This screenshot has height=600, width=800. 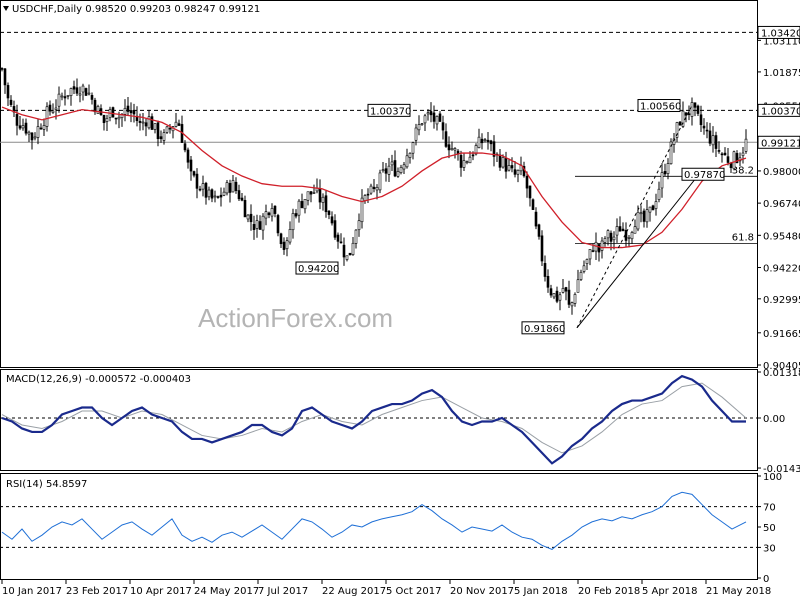 What do you see at coordinates (318, 269) in the screenshot?
I see `annotation-label: 0.94200` at bounding box center [318, 269].